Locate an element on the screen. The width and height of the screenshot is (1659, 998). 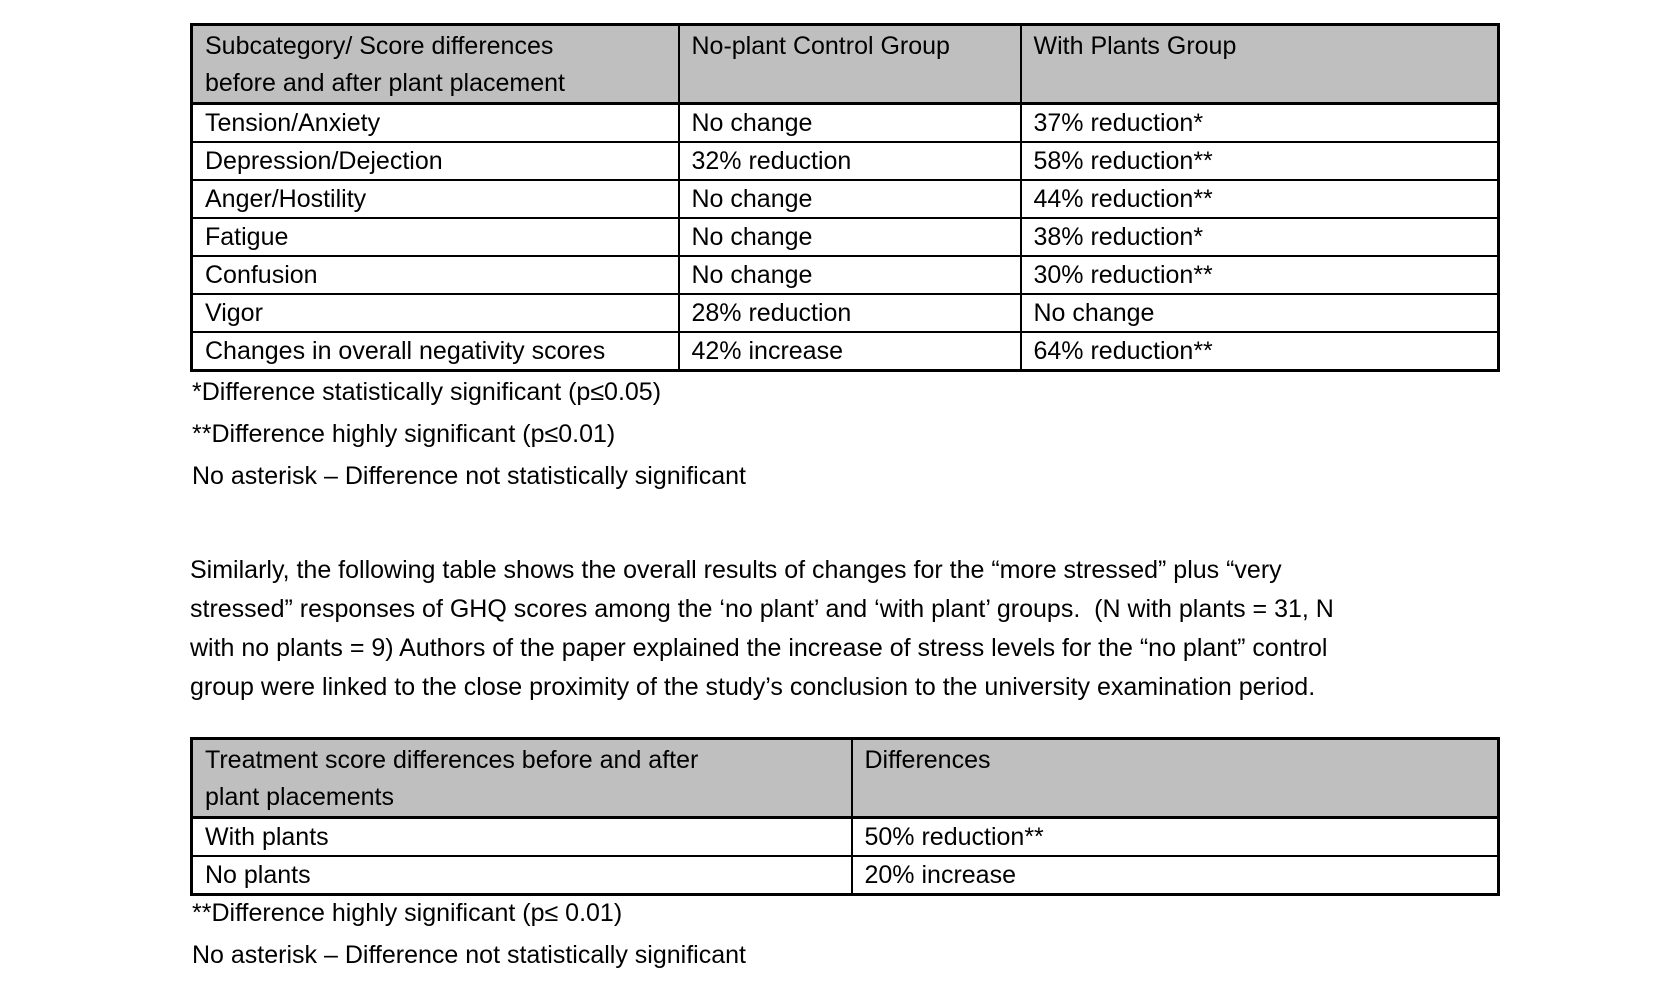
table-cell: 42% increase is located at coordinates (849, 351).